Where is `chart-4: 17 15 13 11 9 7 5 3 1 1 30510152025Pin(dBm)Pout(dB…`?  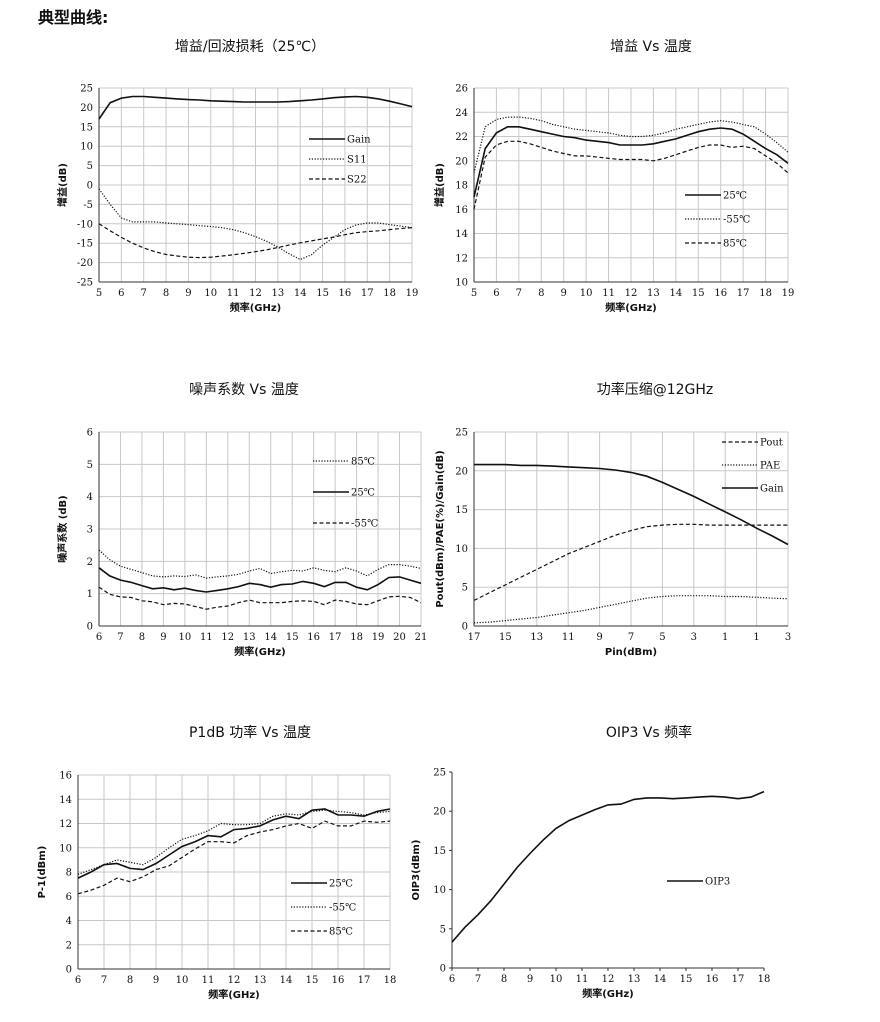
chart-4: 17 15 13 11 9 7 5 3 1 1 30510152025Pin(dBm)Pout(dB… is located at coordinates (613, 543).